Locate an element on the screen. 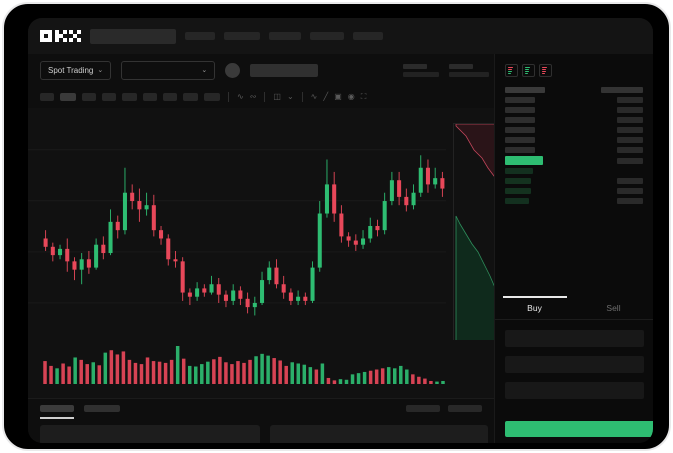 Image resolution: width=673 pixels, height=453 pixels. volume-histogram is located at coordinates (261, 369).